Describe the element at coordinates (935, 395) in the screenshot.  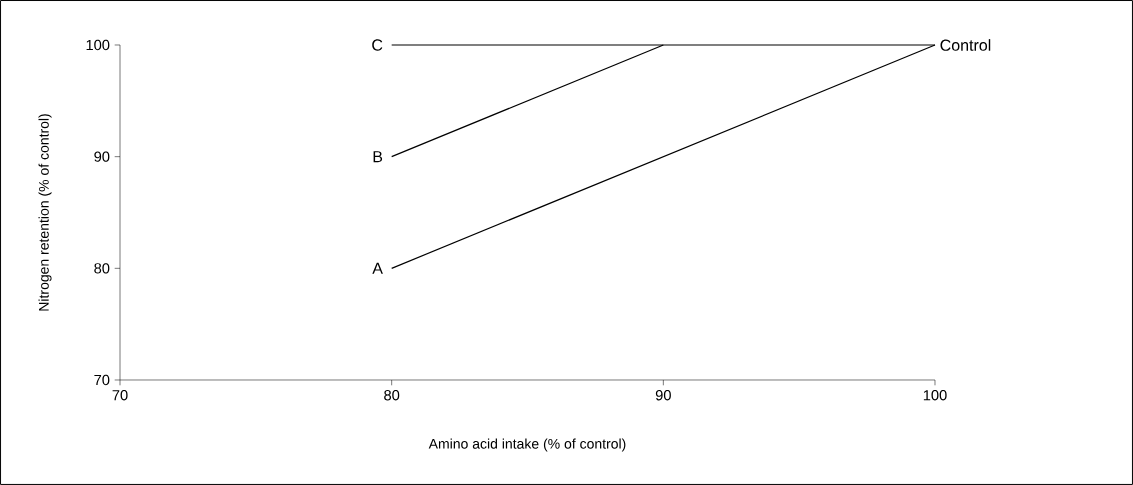
I see `x-tick-label: 100` at that location.